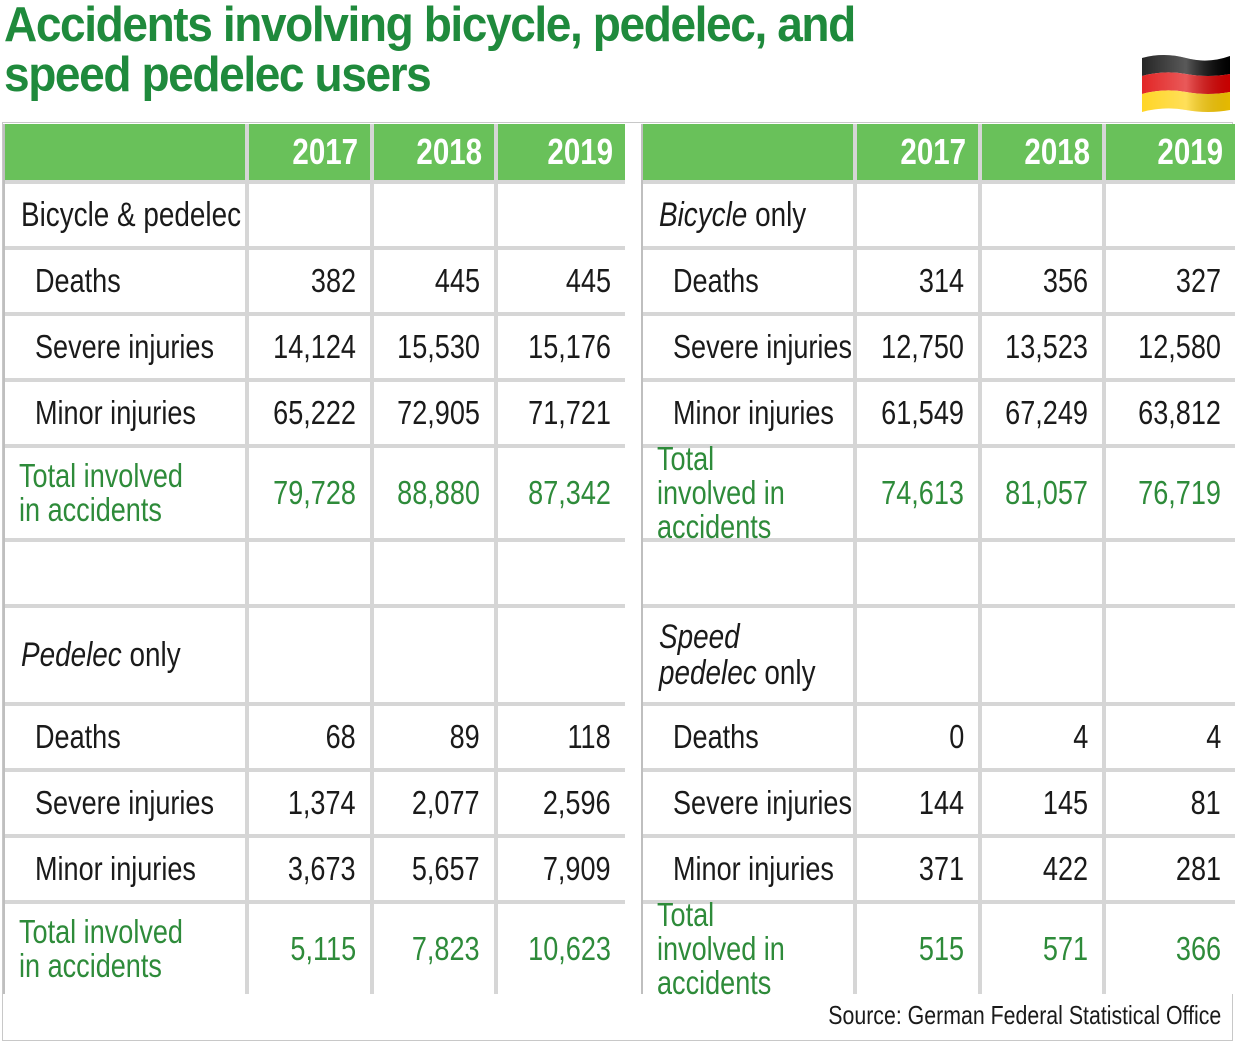 The width and height of the screenshot is (1235, 1045). Describe the element at coordinates (1042, 949) in the screenshot. I see `total-value: 571` at that location.